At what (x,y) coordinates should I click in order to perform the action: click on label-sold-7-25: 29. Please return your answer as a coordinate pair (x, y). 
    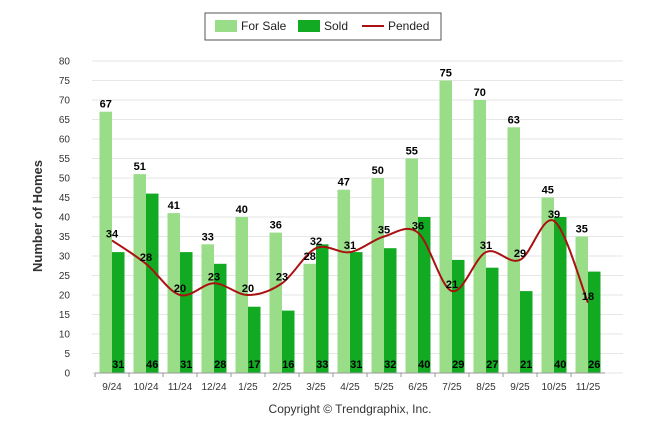
    Looking at the image, I should click on (458, 365).